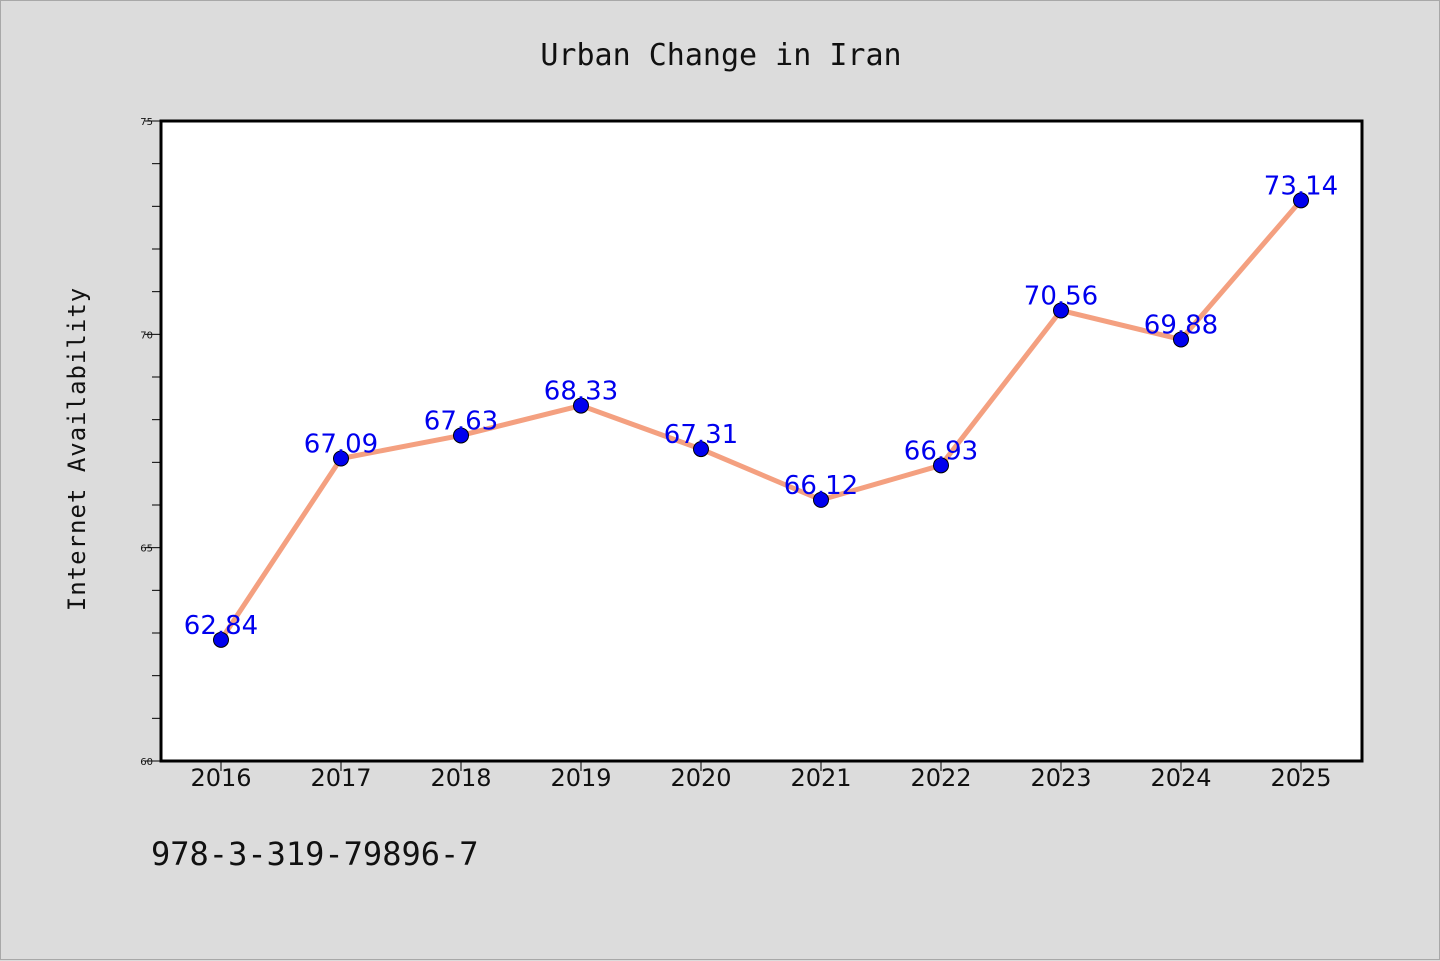  What do you see at coordinates (221, 626) in the screenshot?
I see `data-label: 62.84` at bounding box center [221, 626].